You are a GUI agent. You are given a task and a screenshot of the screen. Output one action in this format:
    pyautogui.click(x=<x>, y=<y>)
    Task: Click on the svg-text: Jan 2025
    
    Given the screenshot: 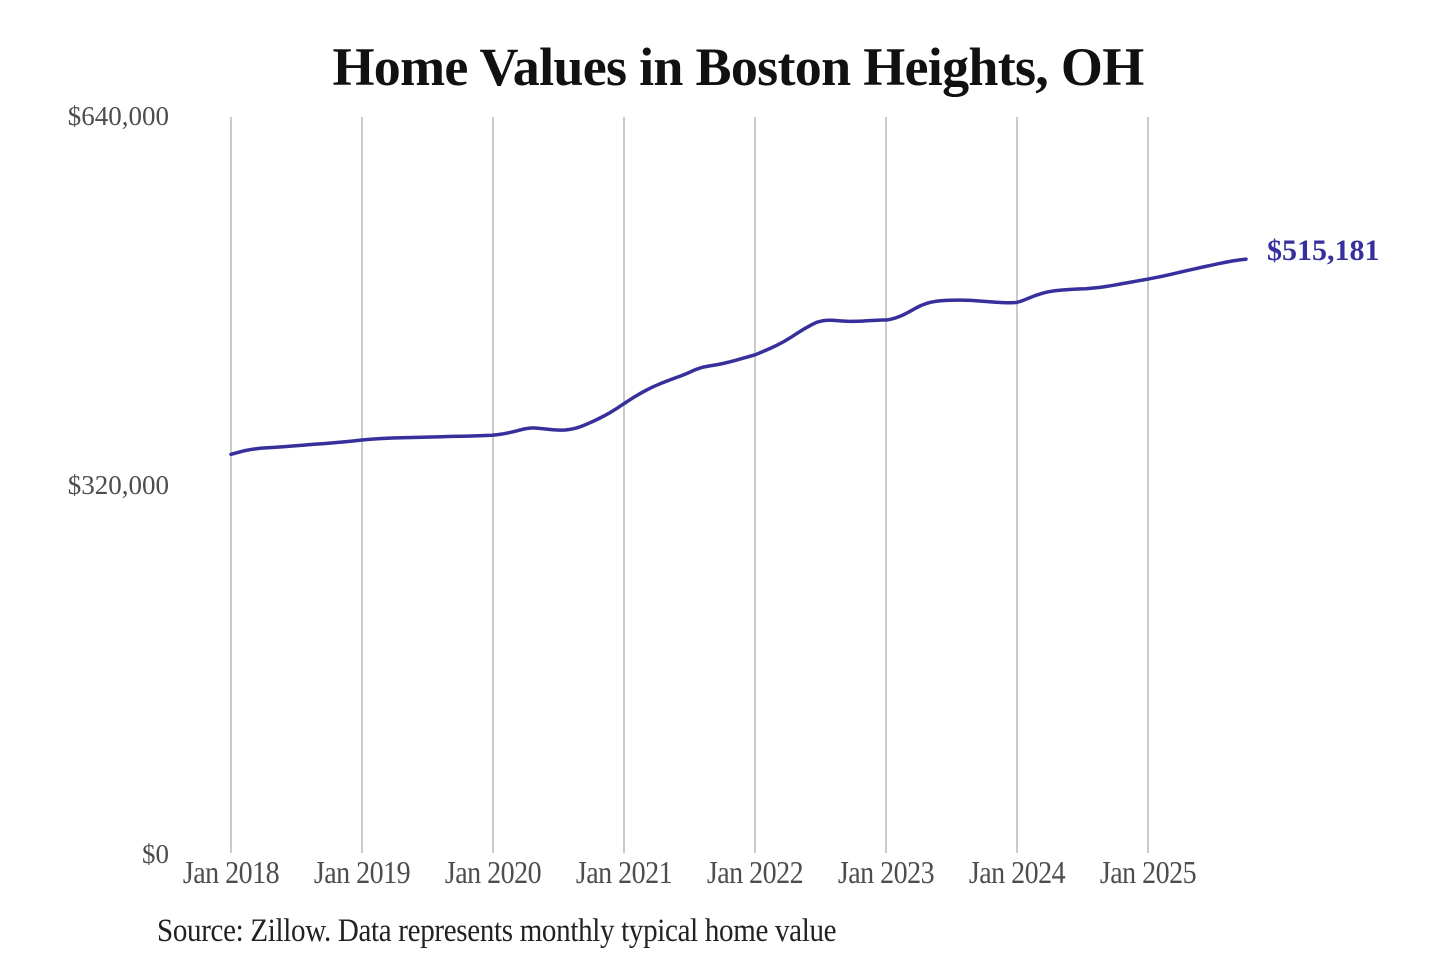 What is the action you would take?
    pyautogui.click(x=1148, y=874)
    